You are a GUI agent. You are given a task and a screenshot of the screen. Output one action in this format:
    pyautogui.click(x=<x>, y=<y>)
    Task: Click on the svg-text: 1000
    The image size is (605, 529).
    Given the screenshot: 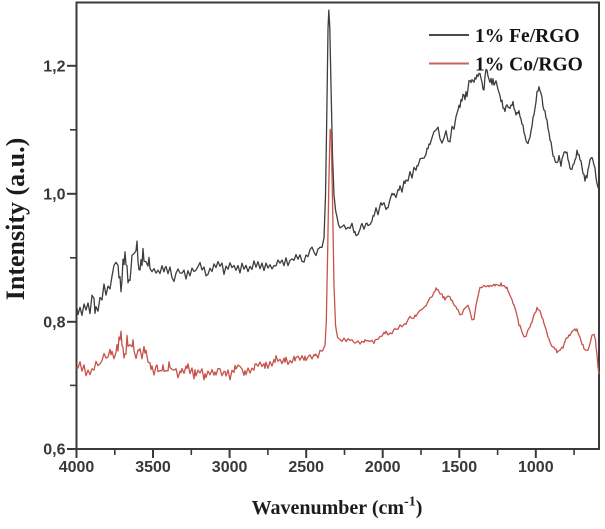 What is the action you would take?
    pyautogui.click(x=536, y=467)
    